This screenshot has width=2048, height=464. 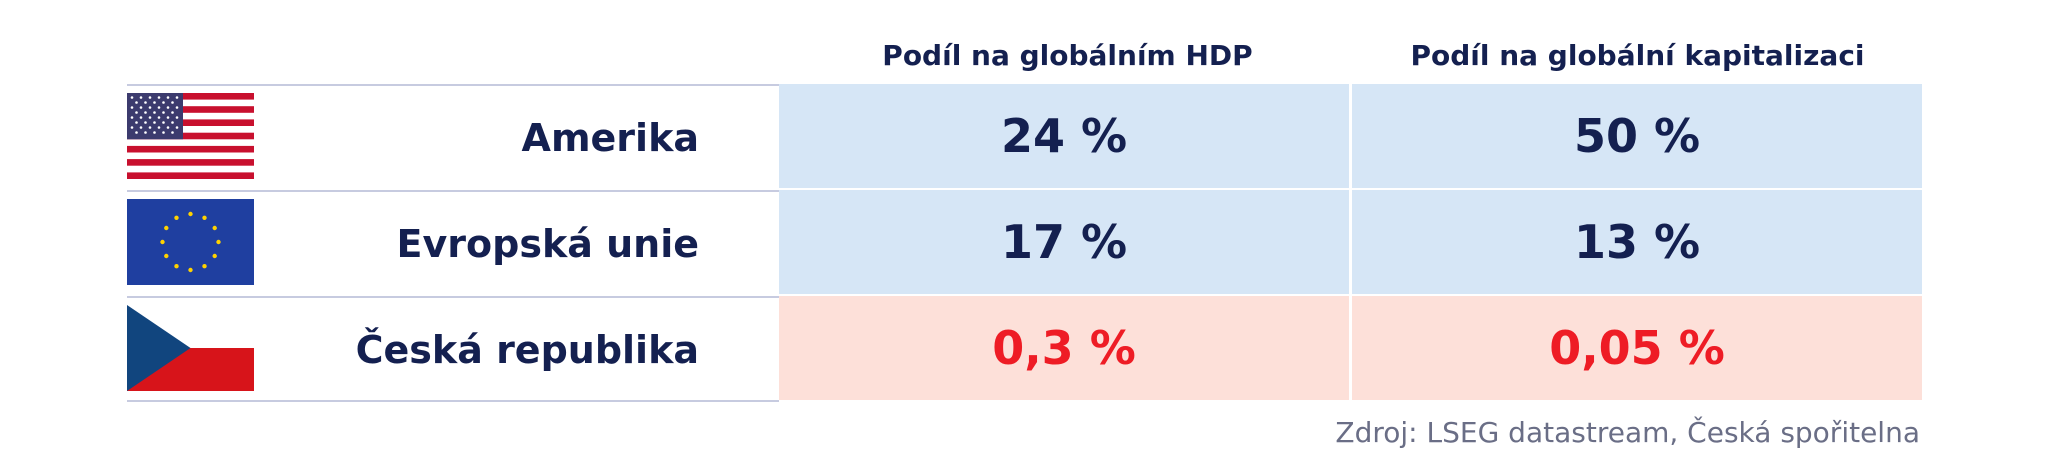 I want to click on column-header-gdp: Podíl na globálním HDP, so click(x=1067, y=55).